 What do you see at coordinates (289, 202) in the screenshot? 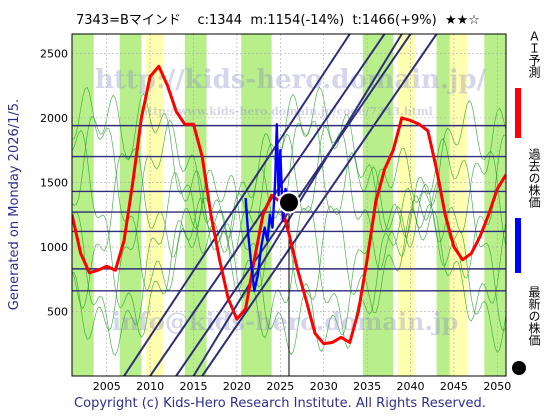
I see `latest-price-marker` at bounding box center [289, 202].